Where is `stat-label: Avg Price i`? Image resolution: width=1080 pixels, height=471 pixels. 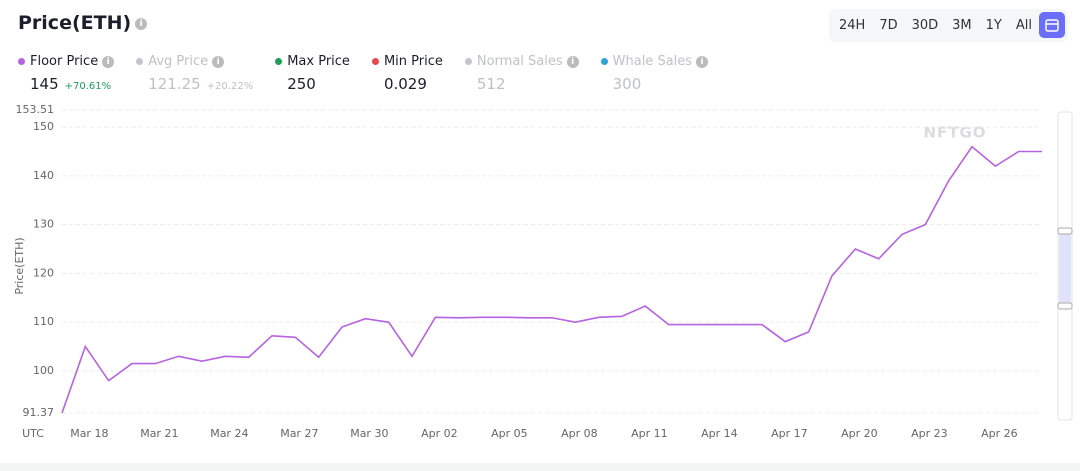 stat-label: Avg Price i is located at coordinates (194, 61).